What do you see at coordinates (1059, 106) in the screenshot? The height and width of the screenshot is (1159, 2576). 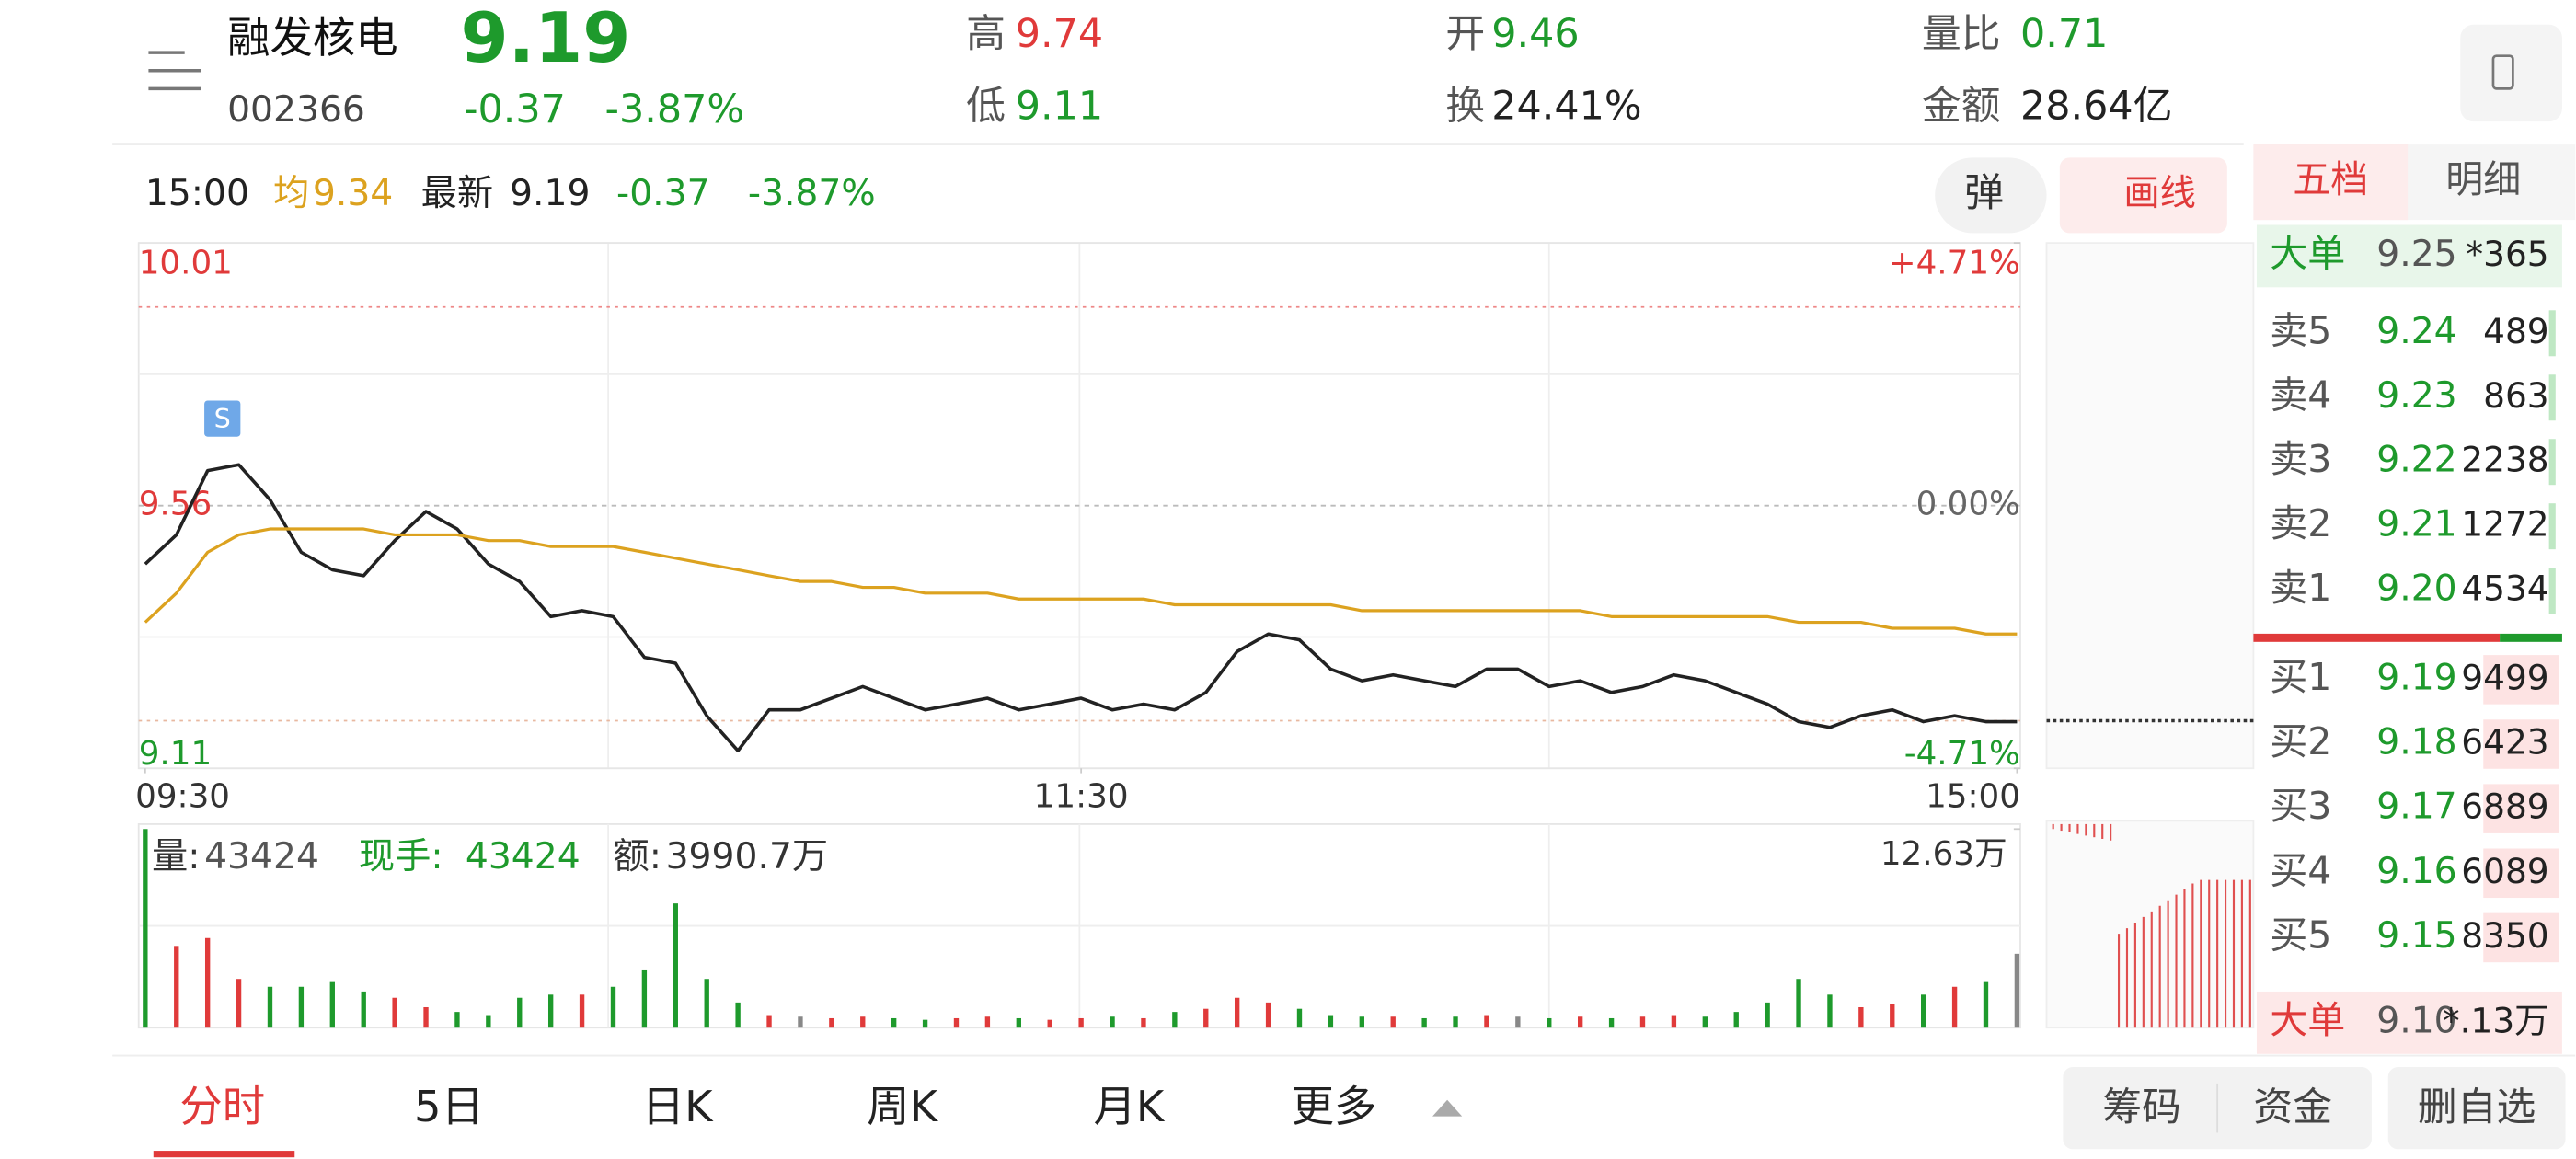 I see `value: 9.11` at bounding box center [1059, 106].